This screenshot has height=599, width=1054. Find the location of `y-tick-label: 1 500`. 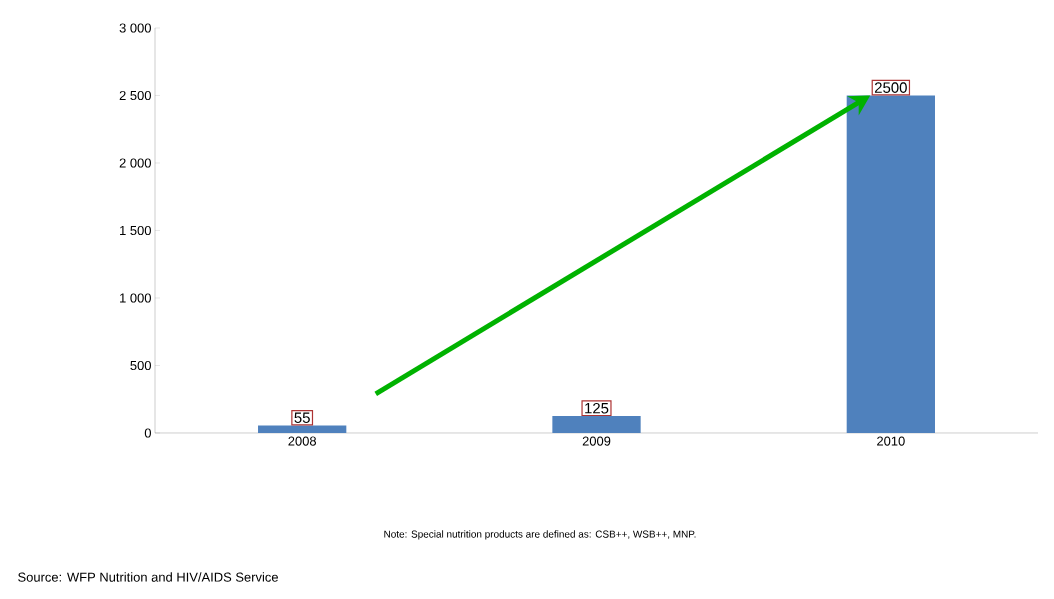

y-tick-label: 1 500 is located at coordinates (135, 230).